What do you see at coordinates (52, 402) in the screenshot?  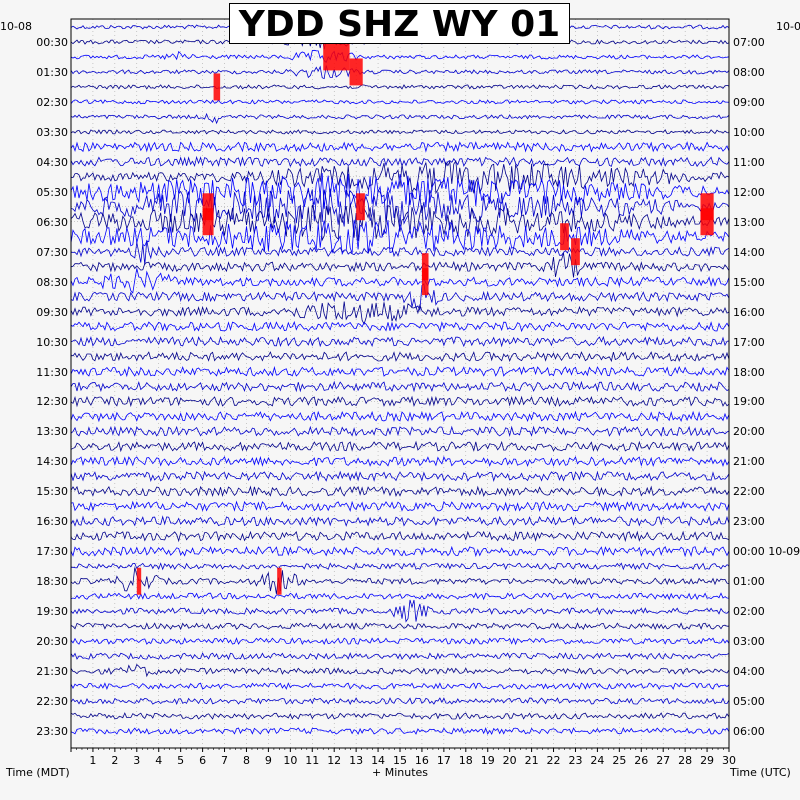 I see `left-time-label: 12:30` at bounding box center [52, 402].